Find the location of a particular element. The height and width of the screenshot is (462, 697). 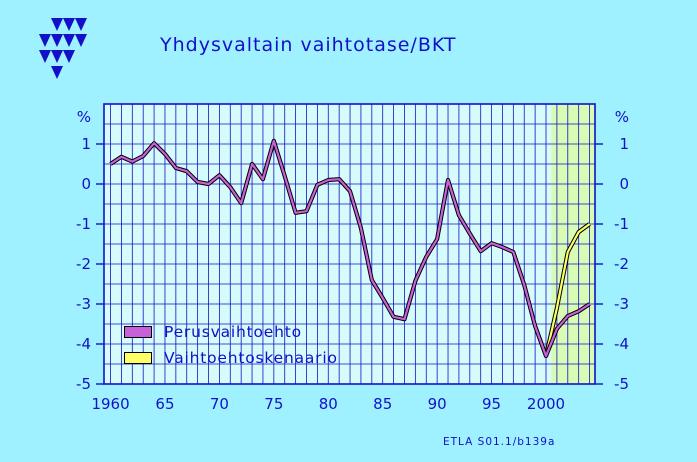

x-tick-label: 75 is located at coordinates (273, 404).